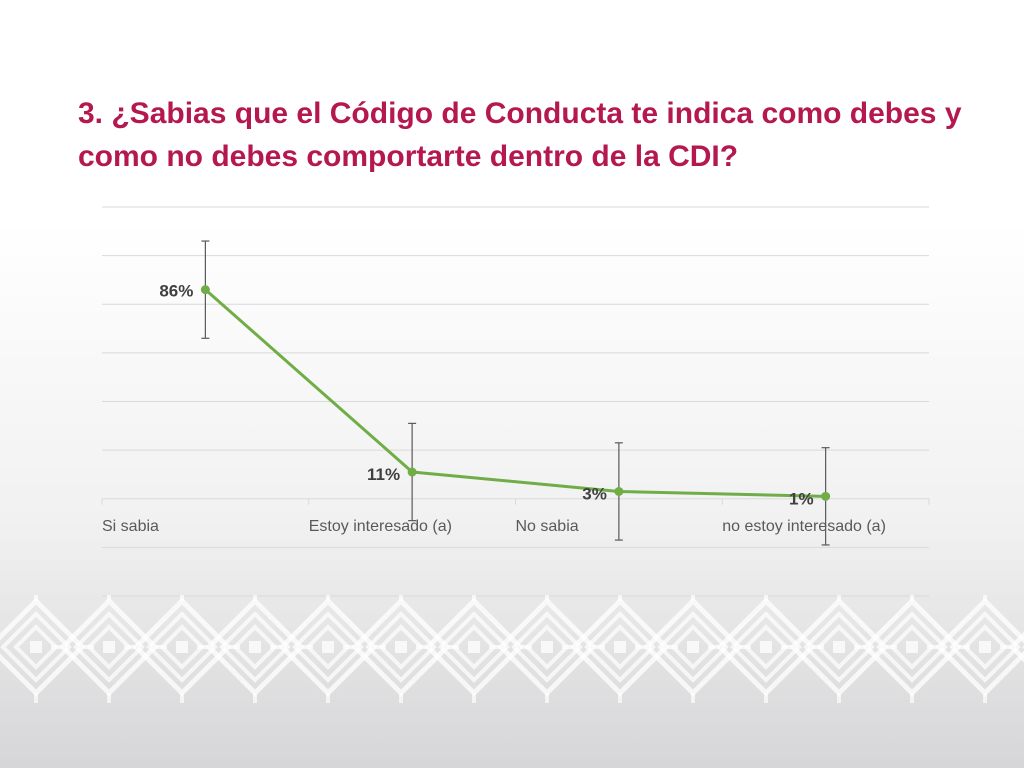 The image size is (1024, 768). What do you see at coordinates (801, 498) in the screenshot?
I see `data-label: 1%` at bounding box center [801, 498].